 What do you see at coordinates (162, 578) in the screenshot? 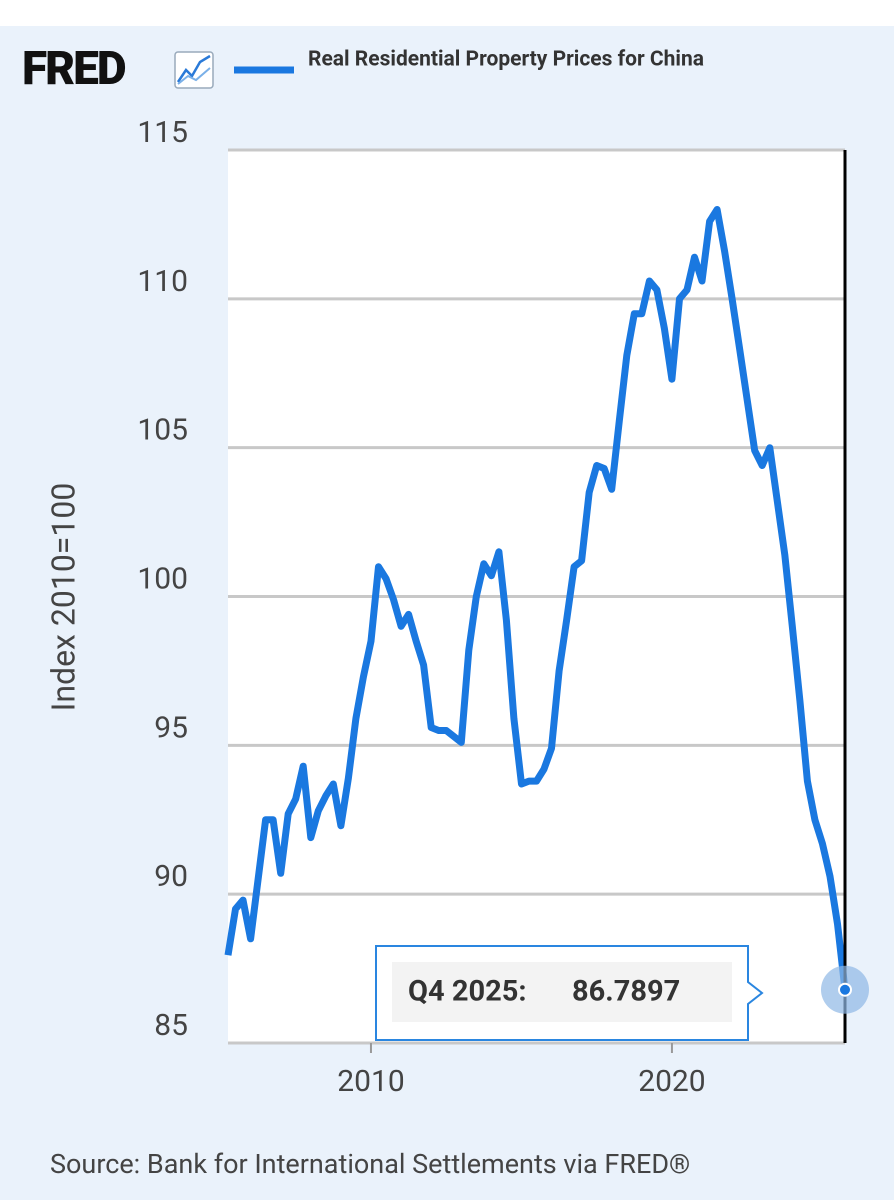
I see `y-tick-label: 100` at bounding box center [162, 578].